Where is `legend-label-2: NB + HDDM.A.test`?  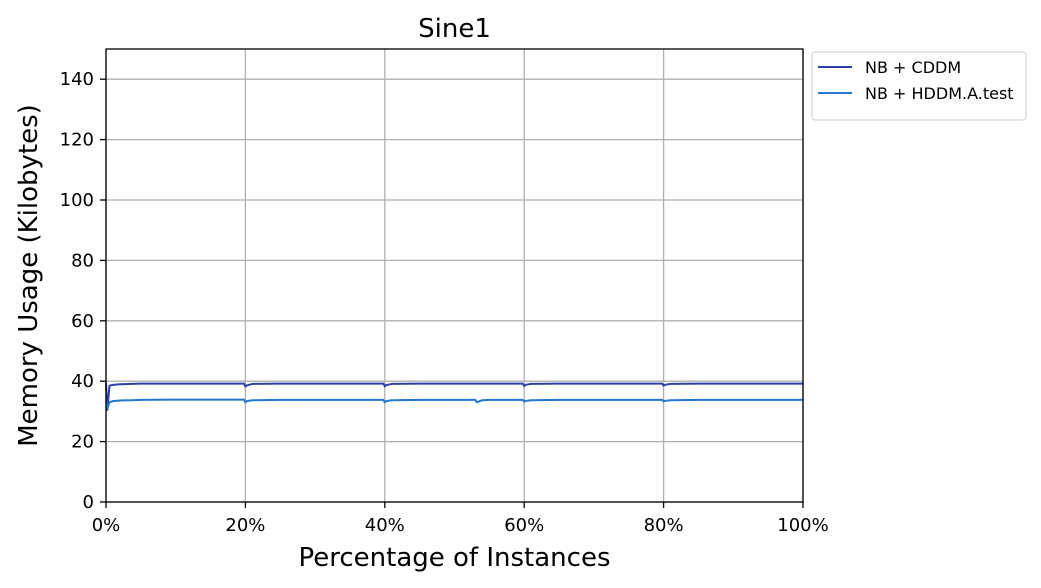
legend-label-2: NB + HDDM.A.test is located at coordinates (939, 93).